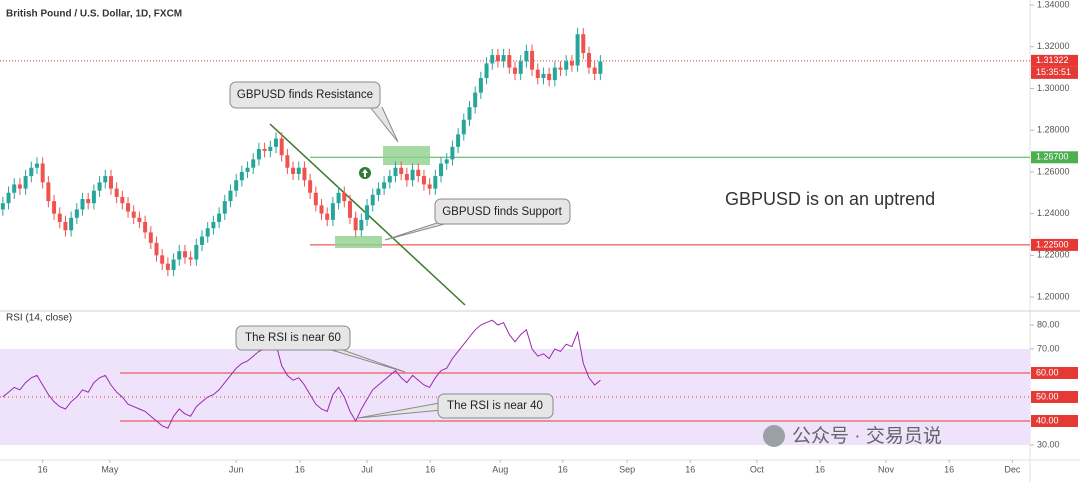 The width and height of the screenshot is (1080, 482). I want to click on chart-title: British Pound / U.S. Dollar, 1D, FXCM, so click(94, 14).